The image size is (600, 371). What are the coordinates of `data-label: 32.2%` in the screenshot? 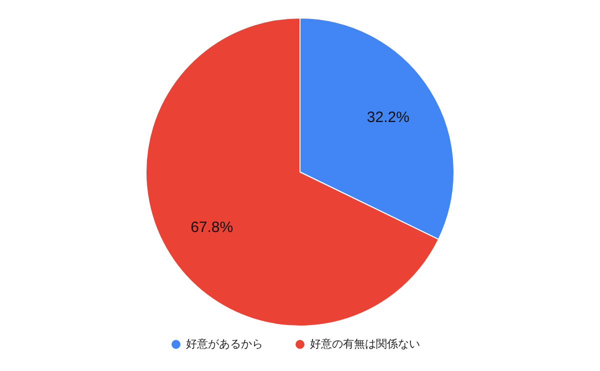 It's located at (388, 117).